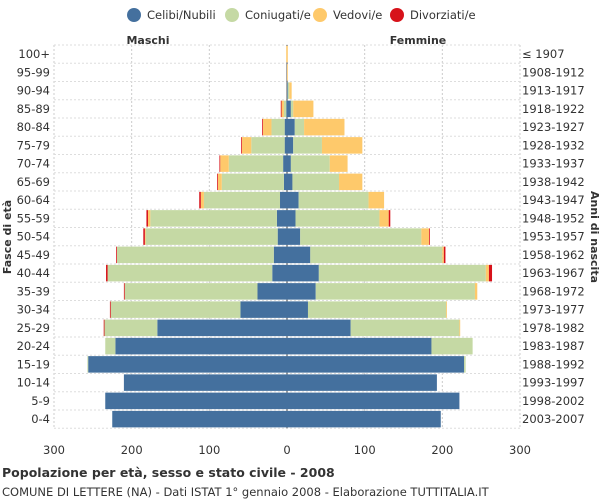 This screenshot has height=500, width=600. I want to click on birth-year-label: 1973-1977, so click(553, 310).